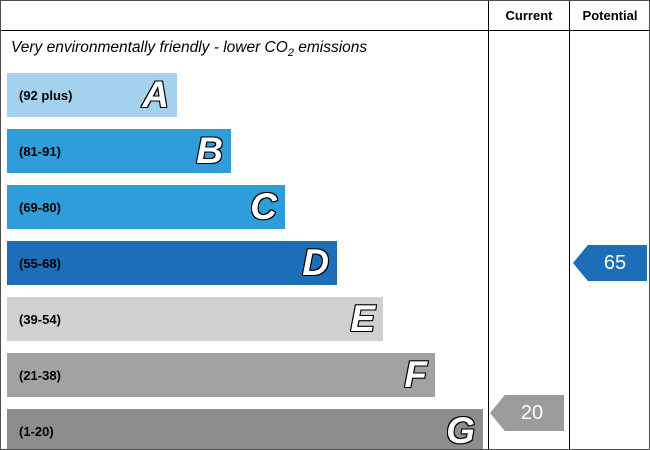  What do you see at coordinates (172, 263) in the screenshot?
I see `band-row-d: (55-68) D` at bounding box center [172, 263].